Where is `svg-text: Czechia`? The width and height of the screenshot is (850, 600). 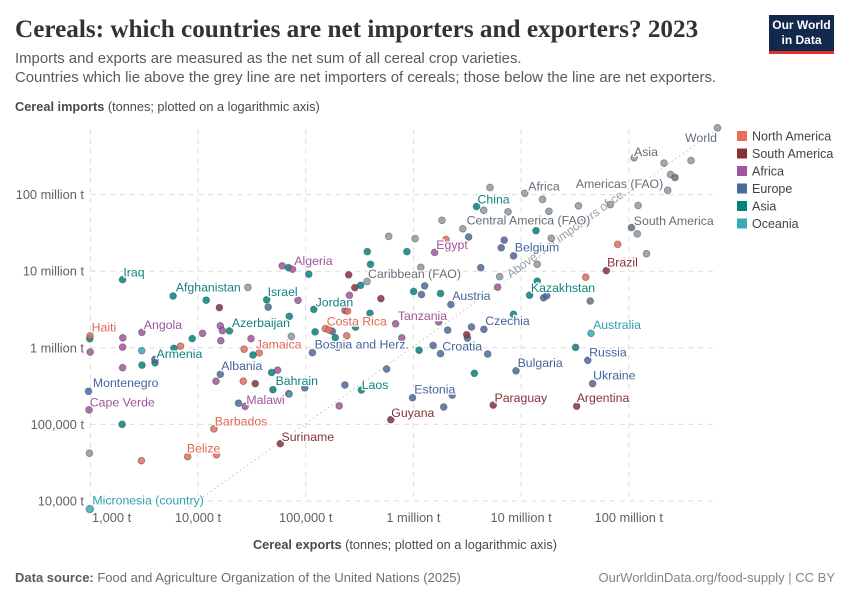
svg-text: Czechia is located at coordinates (507, 321).